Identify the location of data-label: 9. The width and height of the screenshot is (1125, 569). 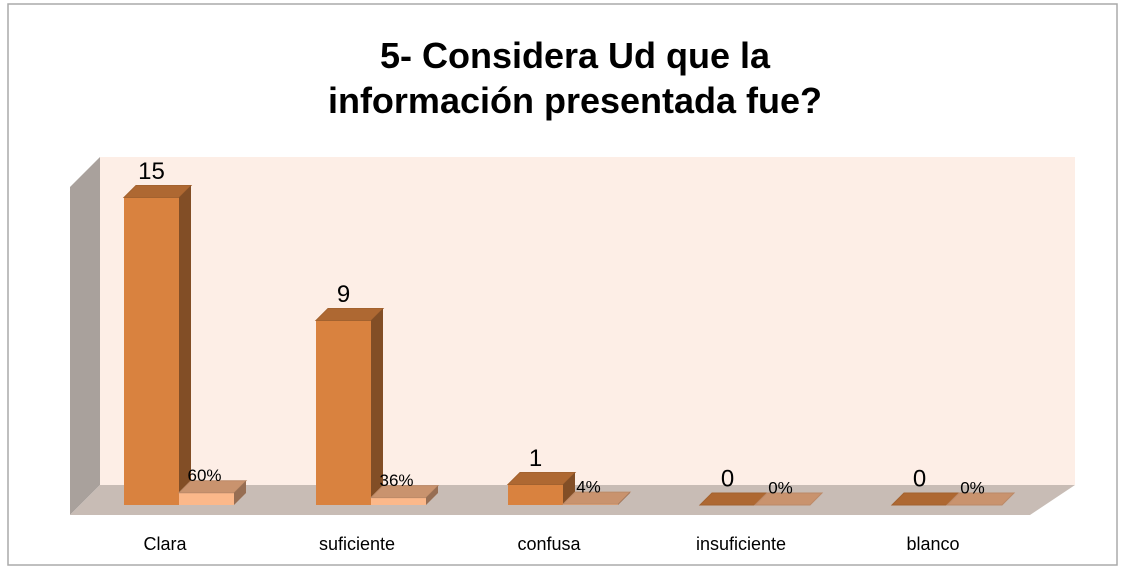
(343, 294).